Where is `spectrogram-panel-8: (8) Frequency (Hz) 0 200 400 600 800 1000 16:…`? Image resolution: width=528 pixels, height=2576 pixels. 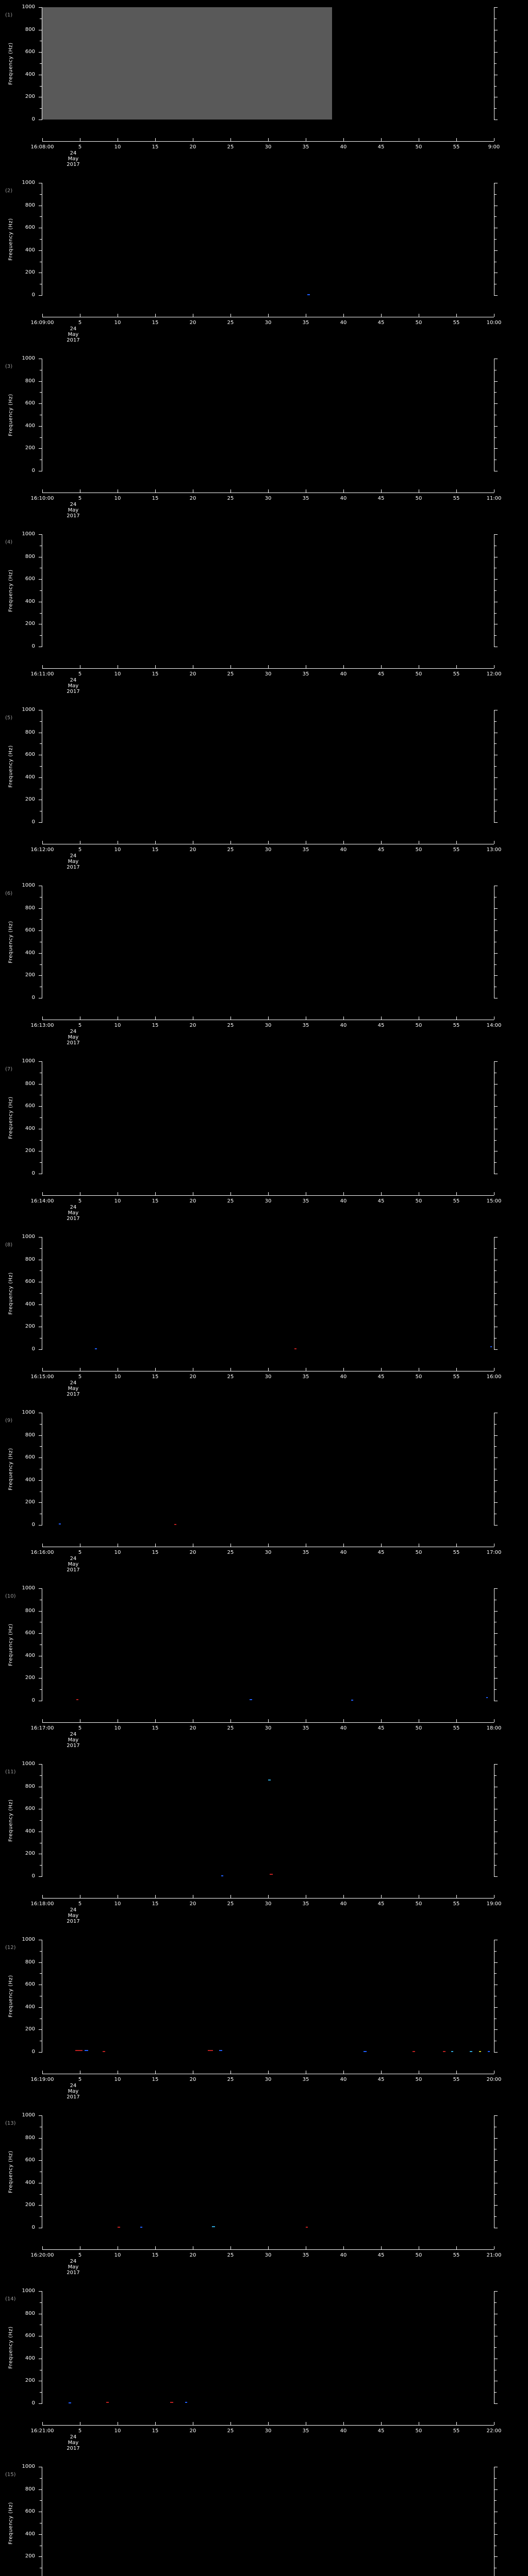 spectrogram-panel-8: (8) Frequency (Hz) 0 200 400 600 800 1000 16:… is located at coordinates (264, 1318).